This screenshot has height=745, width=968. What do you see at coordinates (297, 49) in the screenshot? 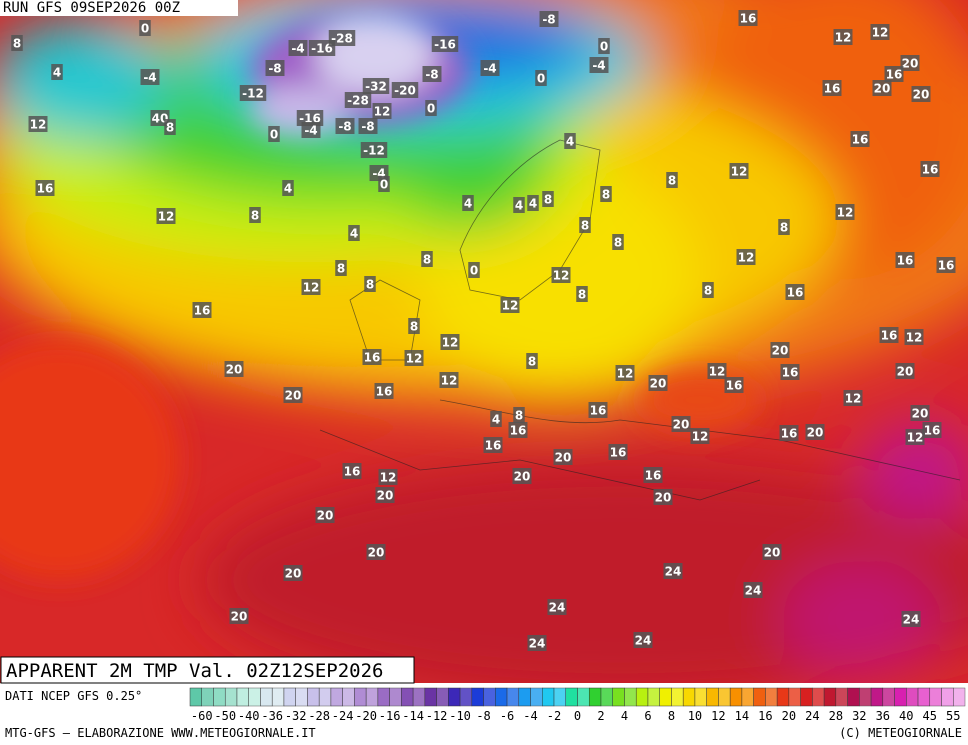
I see `label-value: -4` at bounding box center [297, 49].